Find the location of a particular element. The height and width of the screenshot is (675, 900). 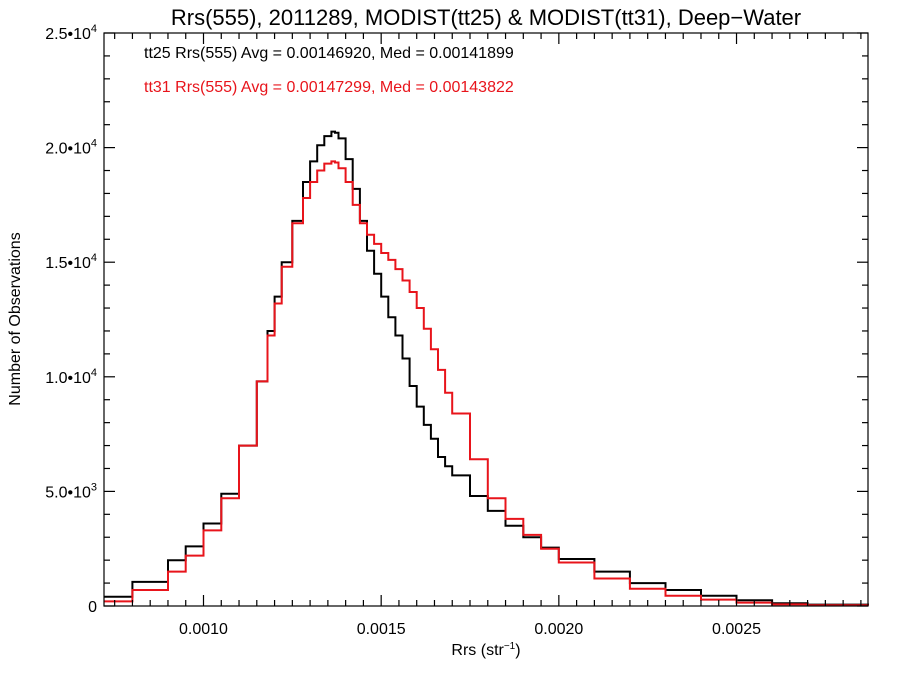

y-tick-label: 5.0•103 is located at coordinates (71, 491).